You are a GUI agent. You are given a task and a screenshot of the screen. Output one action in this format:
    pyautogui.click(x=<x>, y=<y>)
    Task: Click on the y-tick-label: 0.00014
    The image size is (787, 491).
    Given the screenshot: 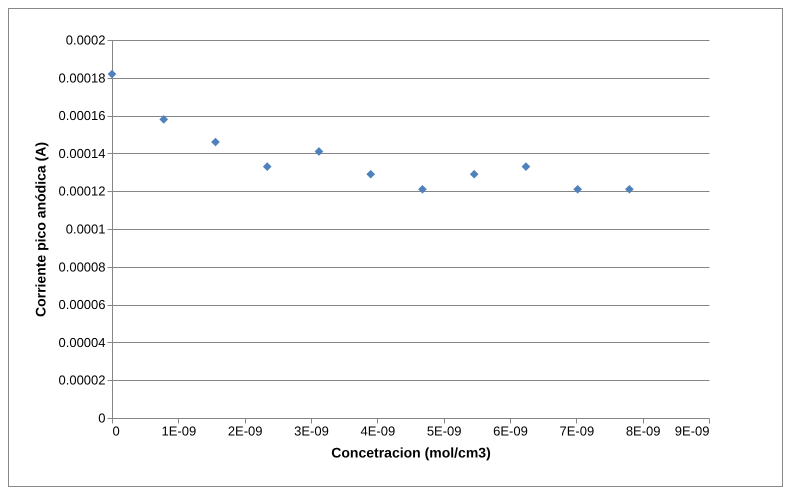 What is the action you would take?
    pyautogui.click(x=82, y=153)
    